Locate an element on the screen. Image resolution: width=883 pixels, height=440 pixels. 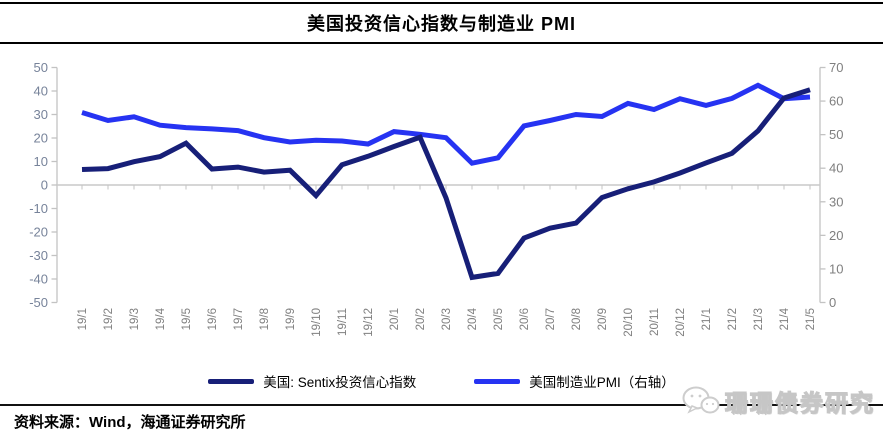
svg-text: 19/4 is located at coordinates (161, 318).